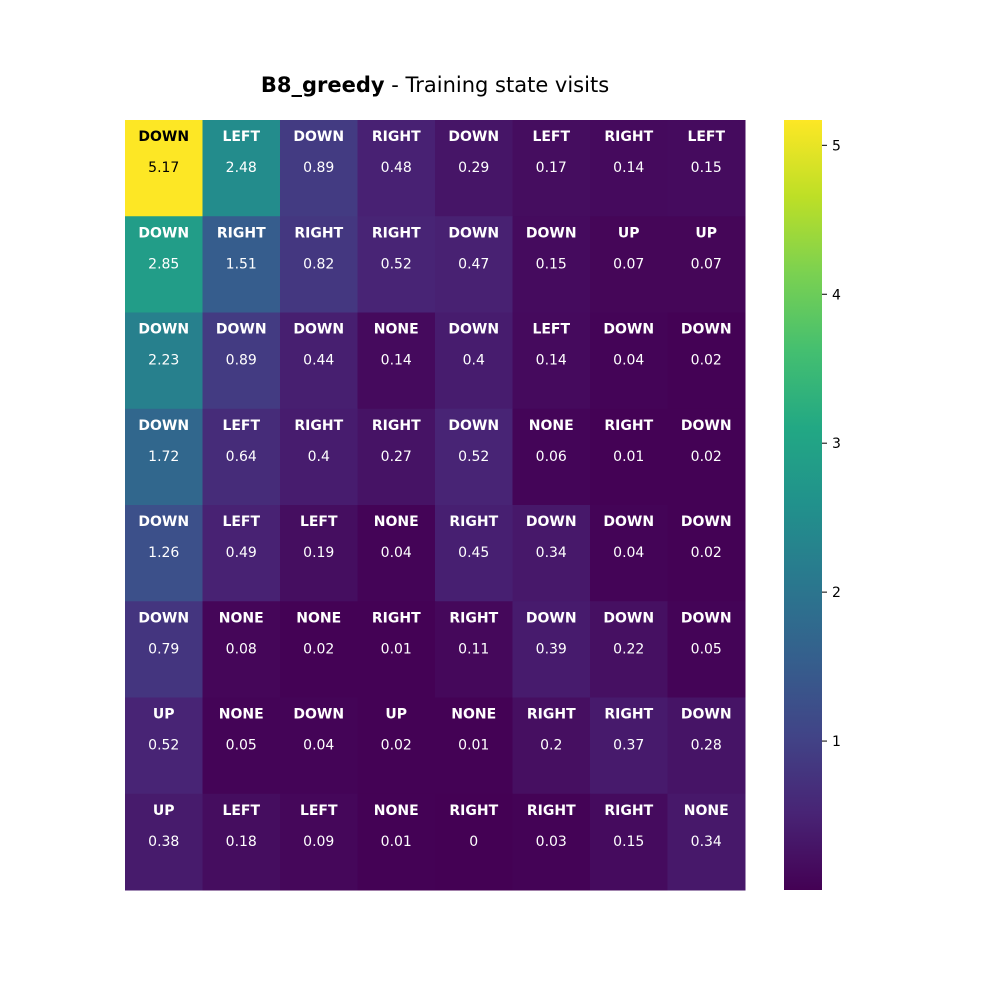 Image resolution: width=1000 pixels, height=1000 pixels. I want to click on cell-value-label: 0.45, so click(473, 553).